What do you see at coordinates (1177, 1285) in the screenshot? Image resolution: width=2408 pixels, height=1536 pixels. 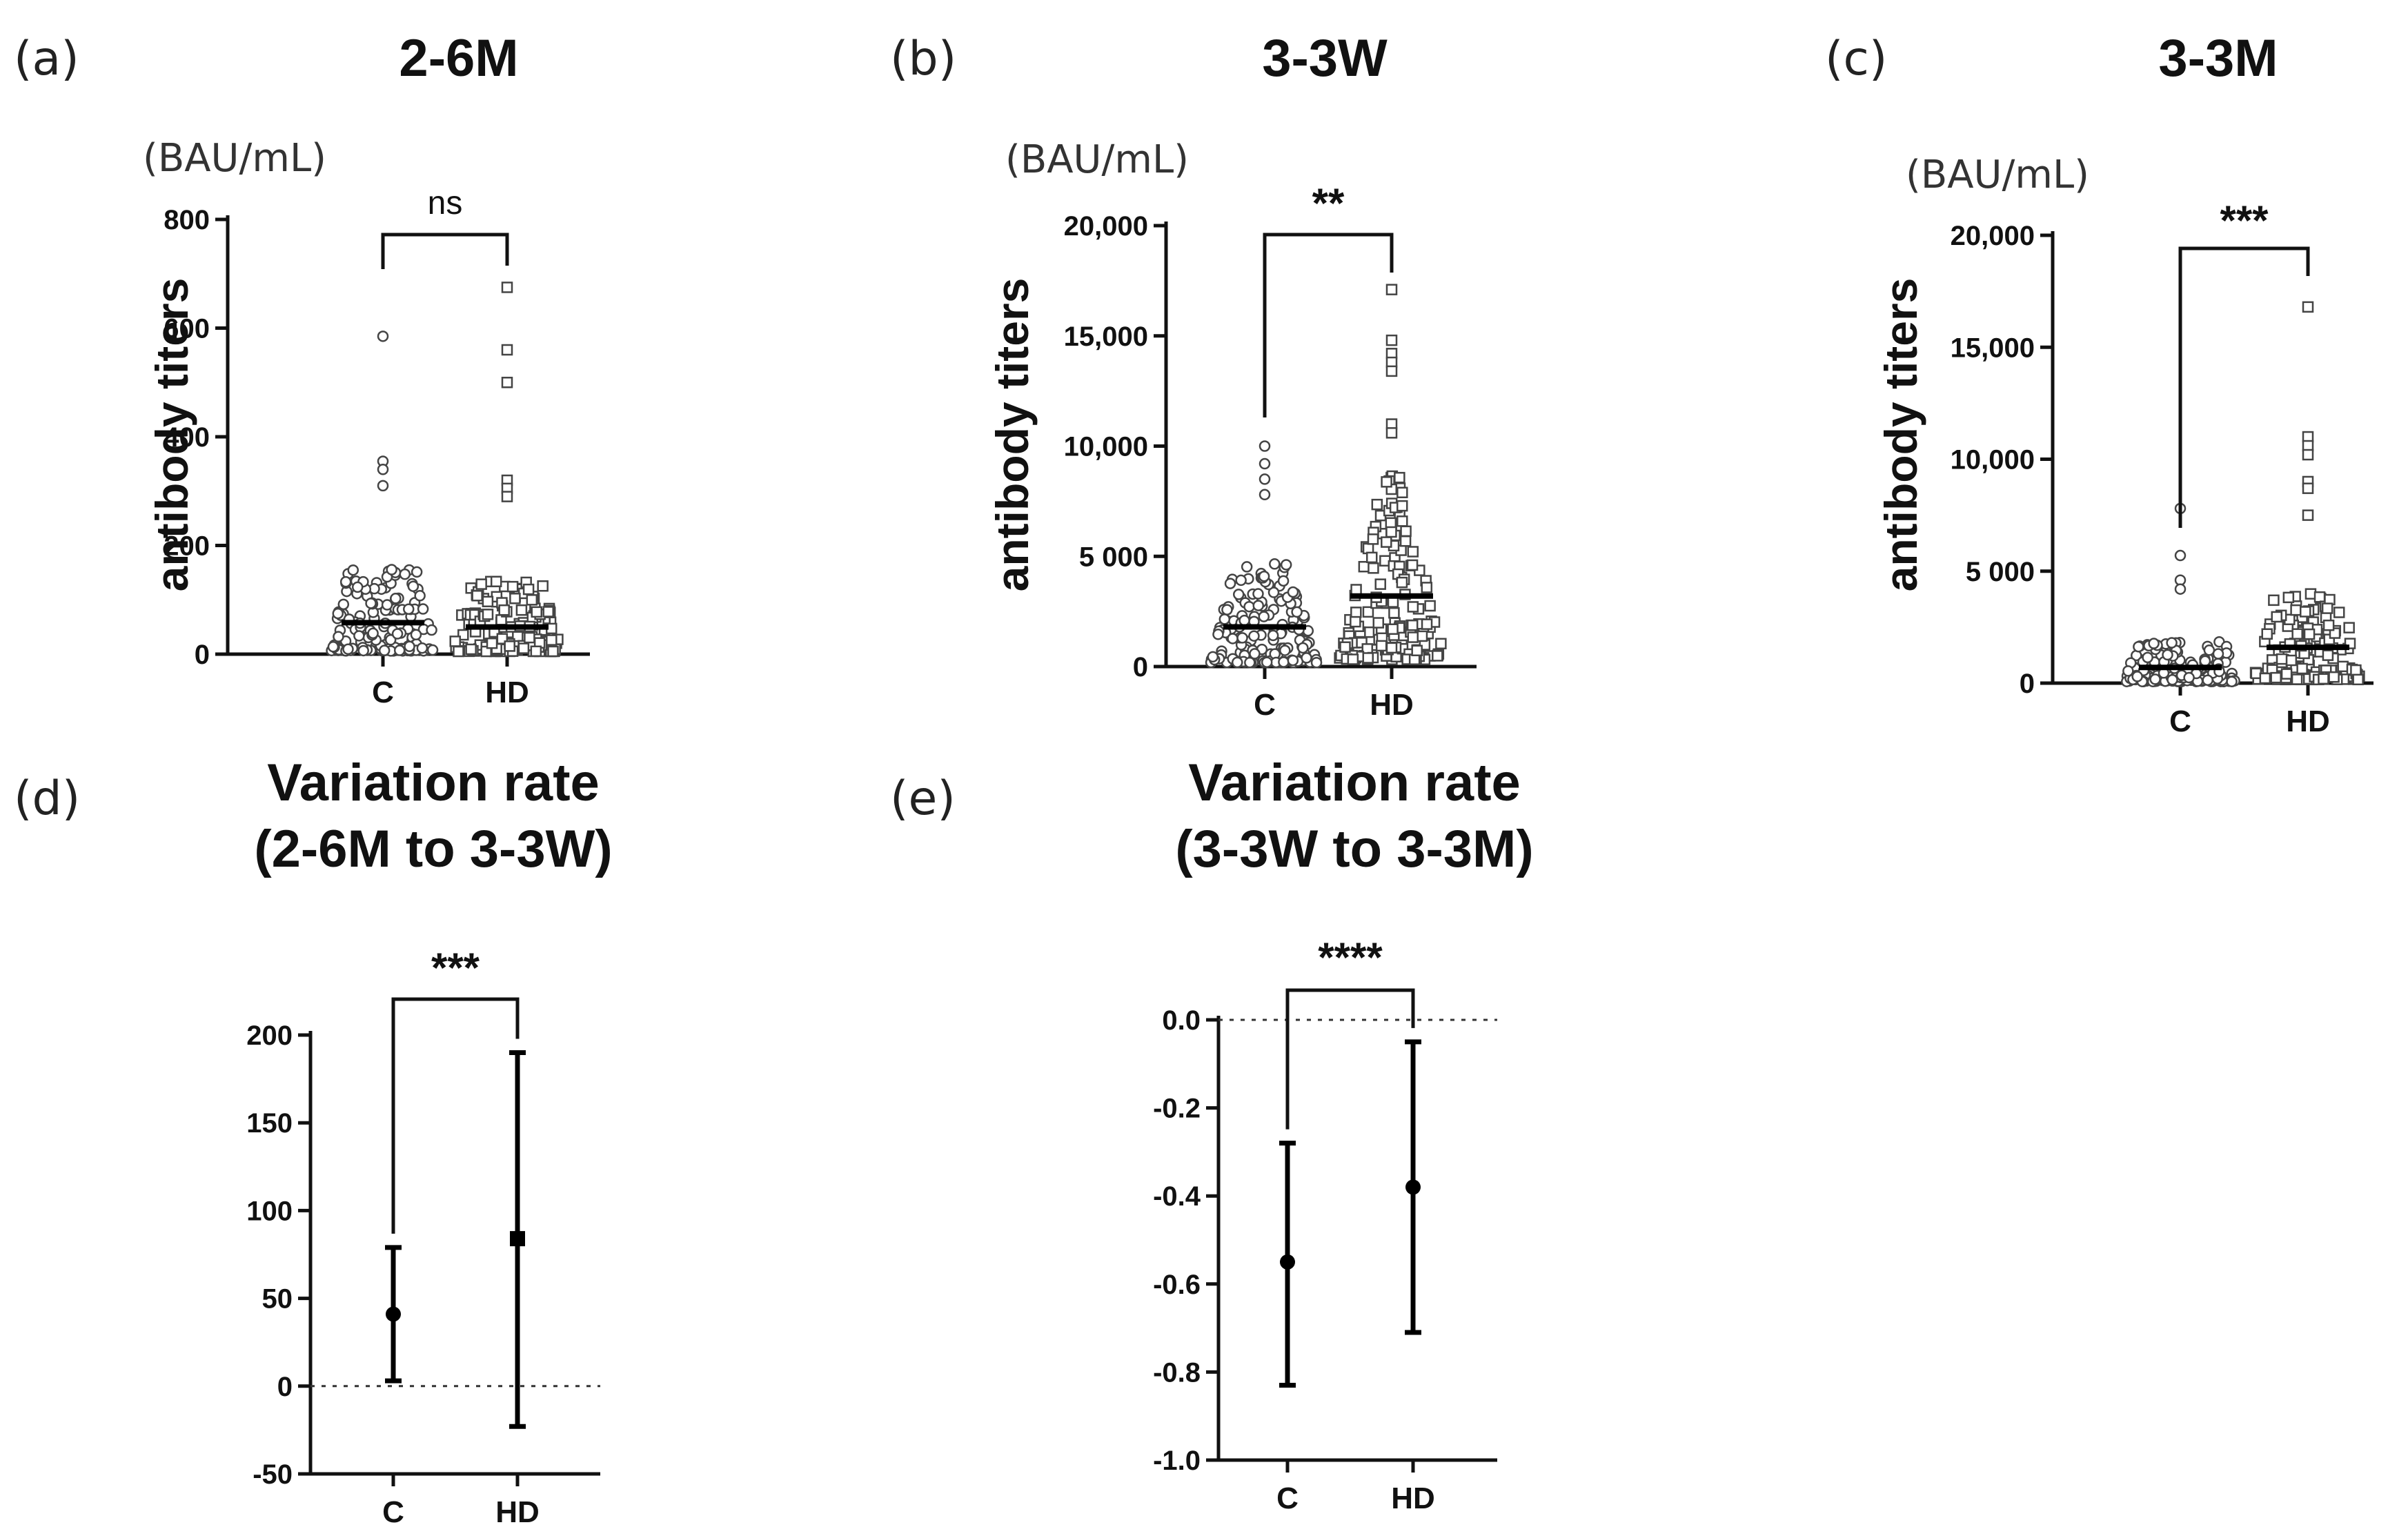 I see `y-tick-label: -0.6` at bounding box center [1177, 1285].